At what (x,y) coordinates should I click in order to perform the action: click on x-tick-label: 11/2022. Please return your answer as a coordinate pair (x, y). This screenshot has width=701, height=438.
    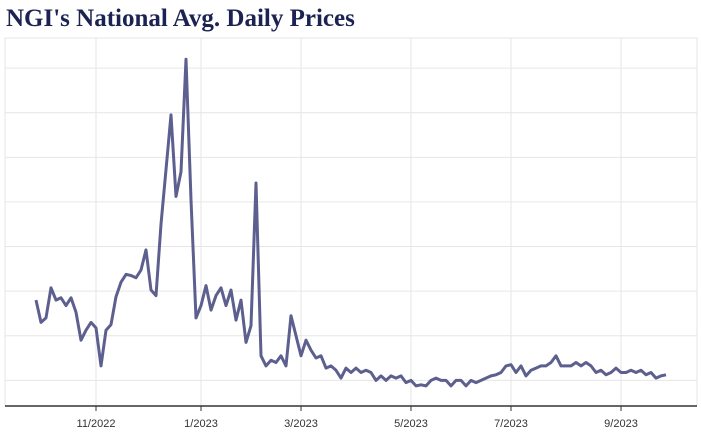
    Looking at the image, I should click on (96, 424).